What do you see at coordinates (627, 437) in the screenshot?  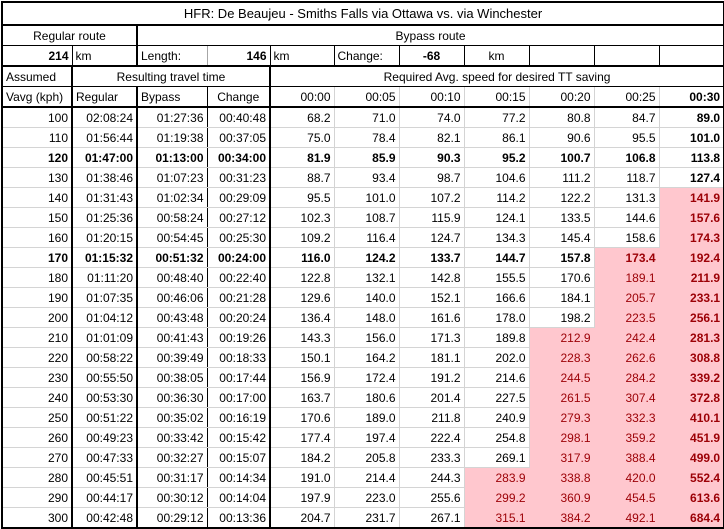 I see `cell-required-speed: 359.2` at bounding box center [627, 437].